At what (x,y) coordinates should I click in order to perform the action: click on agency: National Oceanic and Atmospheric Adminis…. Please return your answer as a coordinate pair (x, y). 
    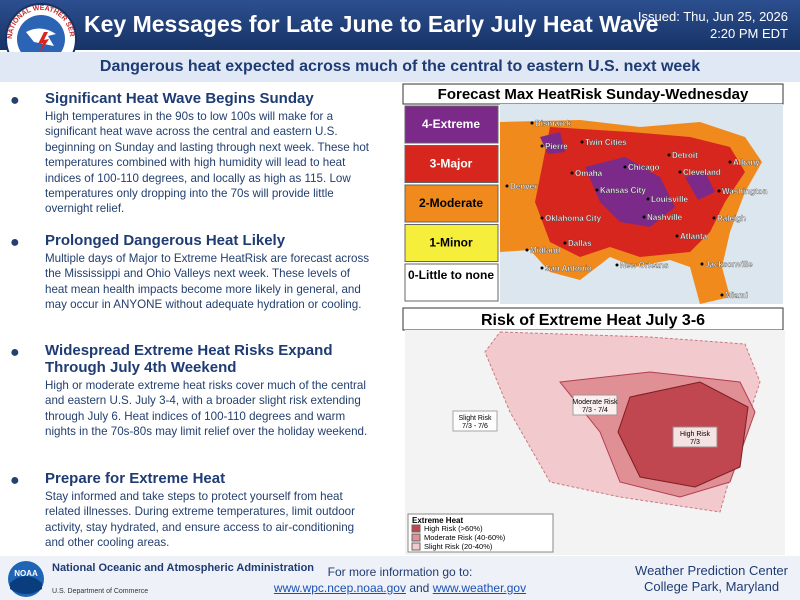
    Looking at the image, I should click on (183, 568).